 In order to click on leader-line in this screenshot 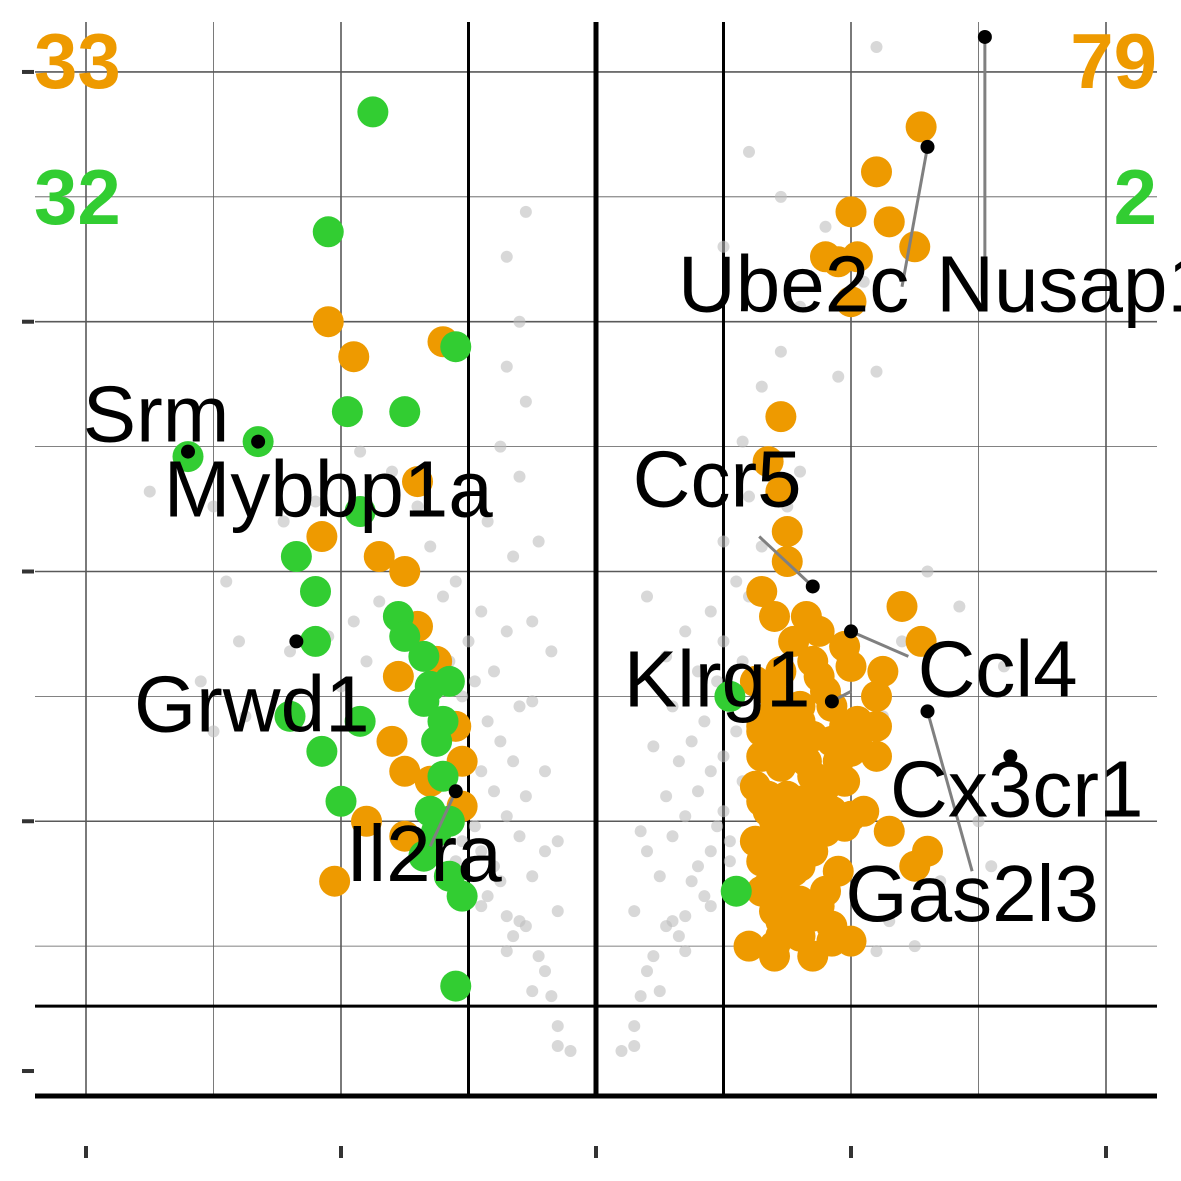, I will do `click(879, 644)`.